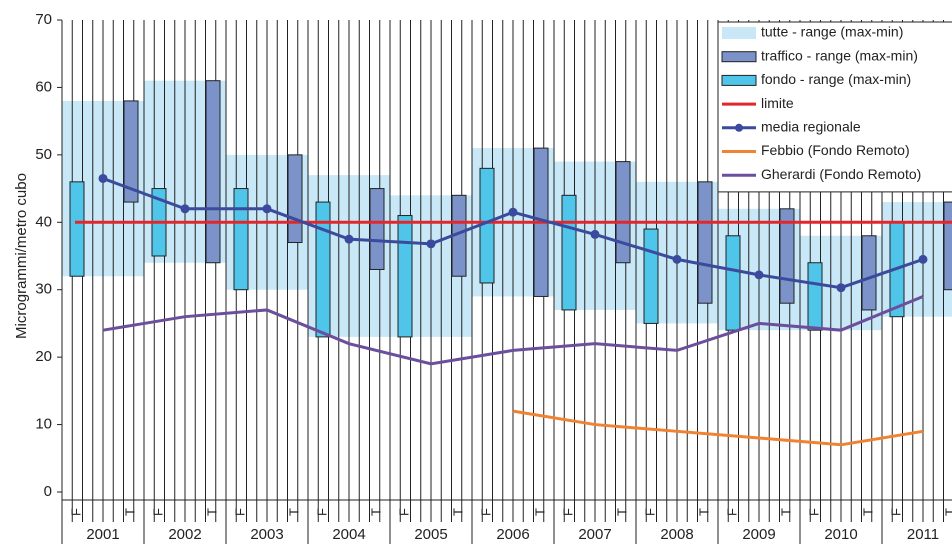 The image size is (952, 544). I want to click on y-tick-label: 20, so click(43, 356).